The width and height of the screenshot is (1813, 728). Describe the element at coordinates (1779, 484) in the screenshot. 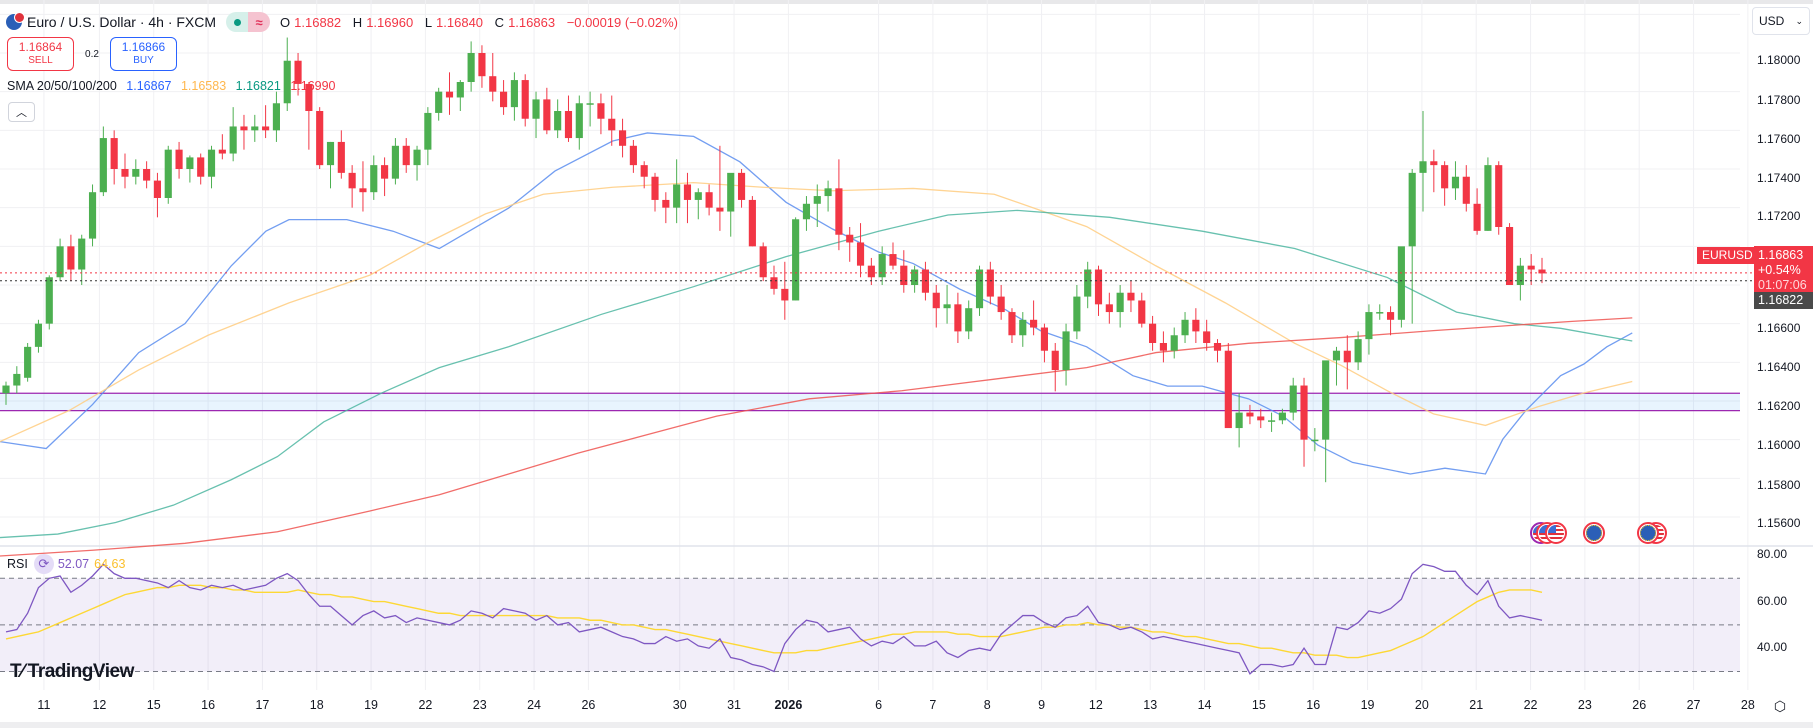

I see `price-axis-label: 1.15800` at that location.